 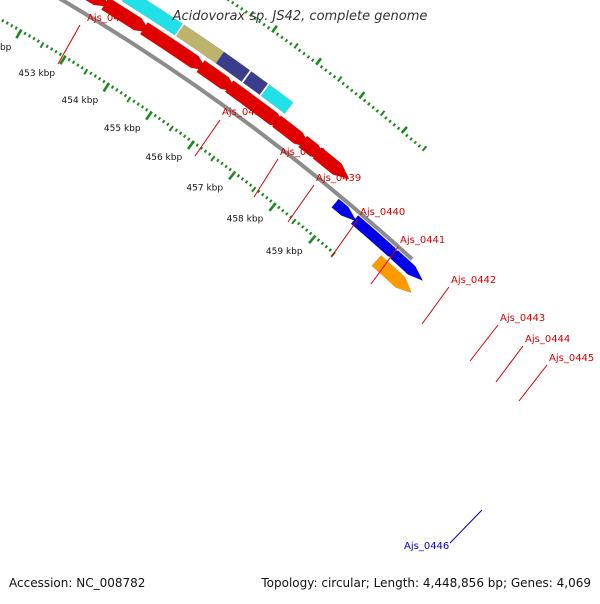 I want to click on gene-label: Ajs_0445, so click(x=571, y=358).